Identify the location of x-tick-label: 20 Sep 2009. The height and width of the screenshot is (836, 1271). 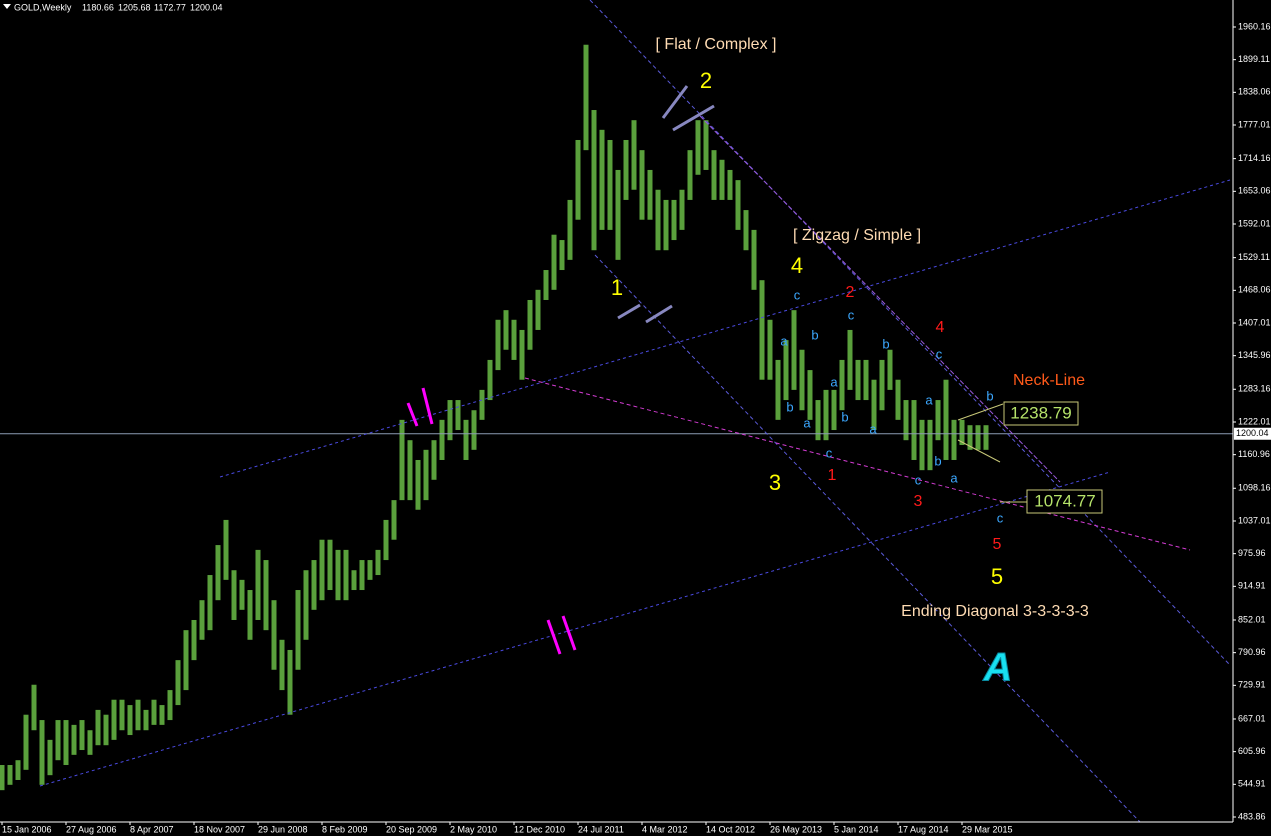
(411, 829).